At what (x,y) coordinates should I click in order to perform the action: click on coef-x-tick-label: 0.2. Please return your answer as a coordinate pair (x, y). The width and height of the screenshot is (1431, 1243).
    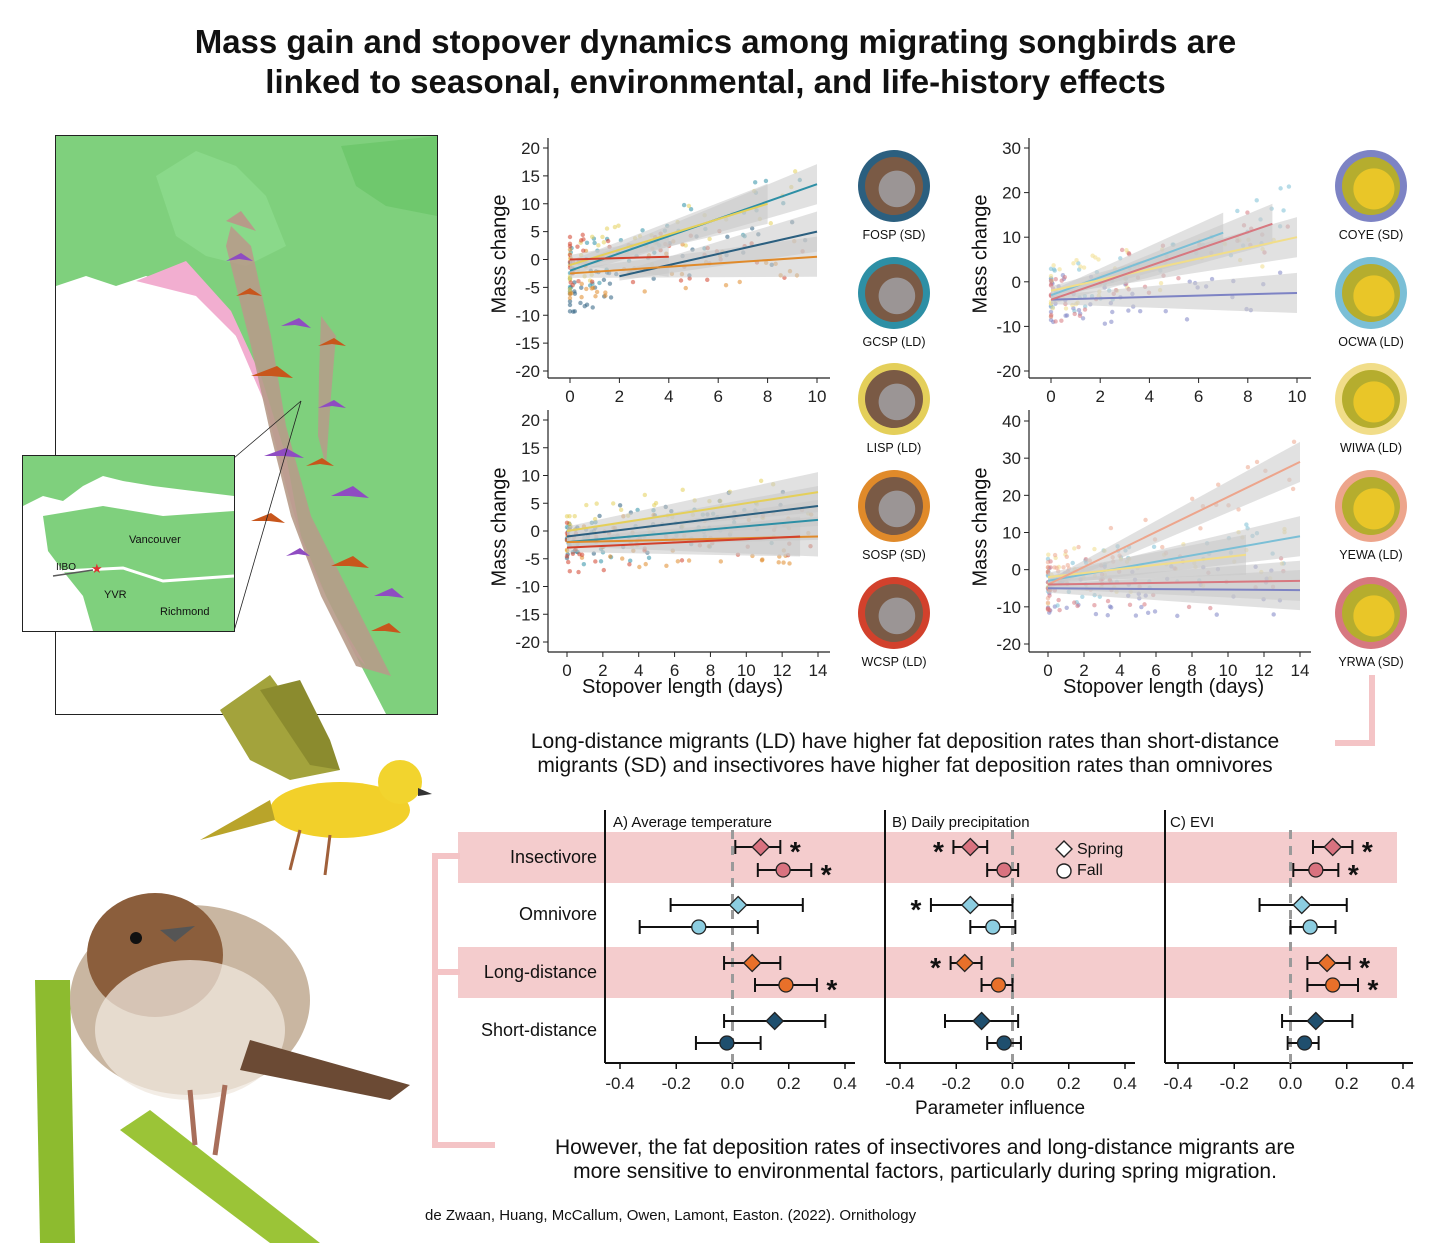
    Looking at the image, I should click on (1347, 1083).